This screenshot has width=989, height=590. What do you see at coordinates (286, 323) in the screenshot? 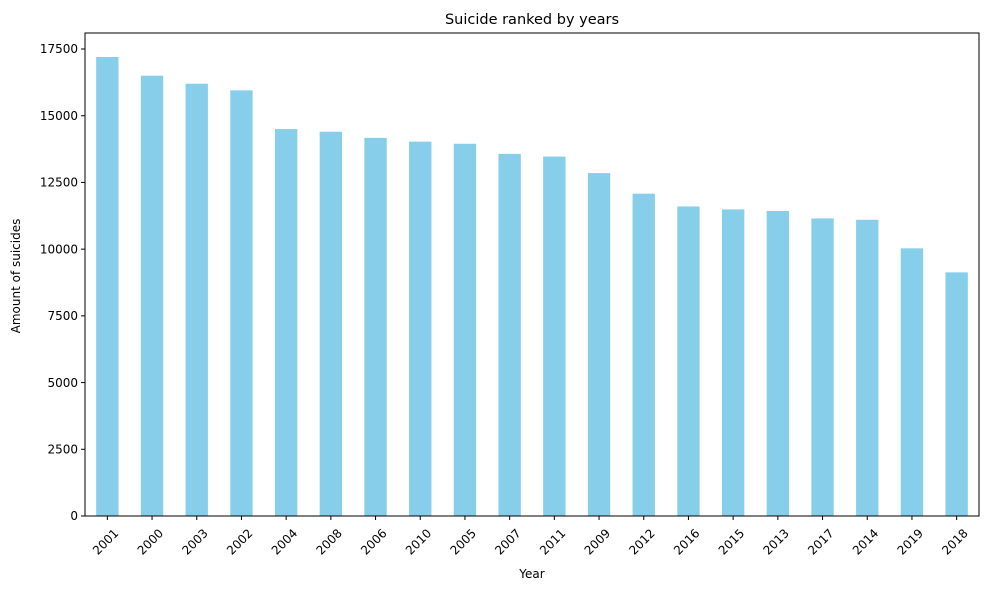
I see `bar-2004` at bounding box center [286, 323].